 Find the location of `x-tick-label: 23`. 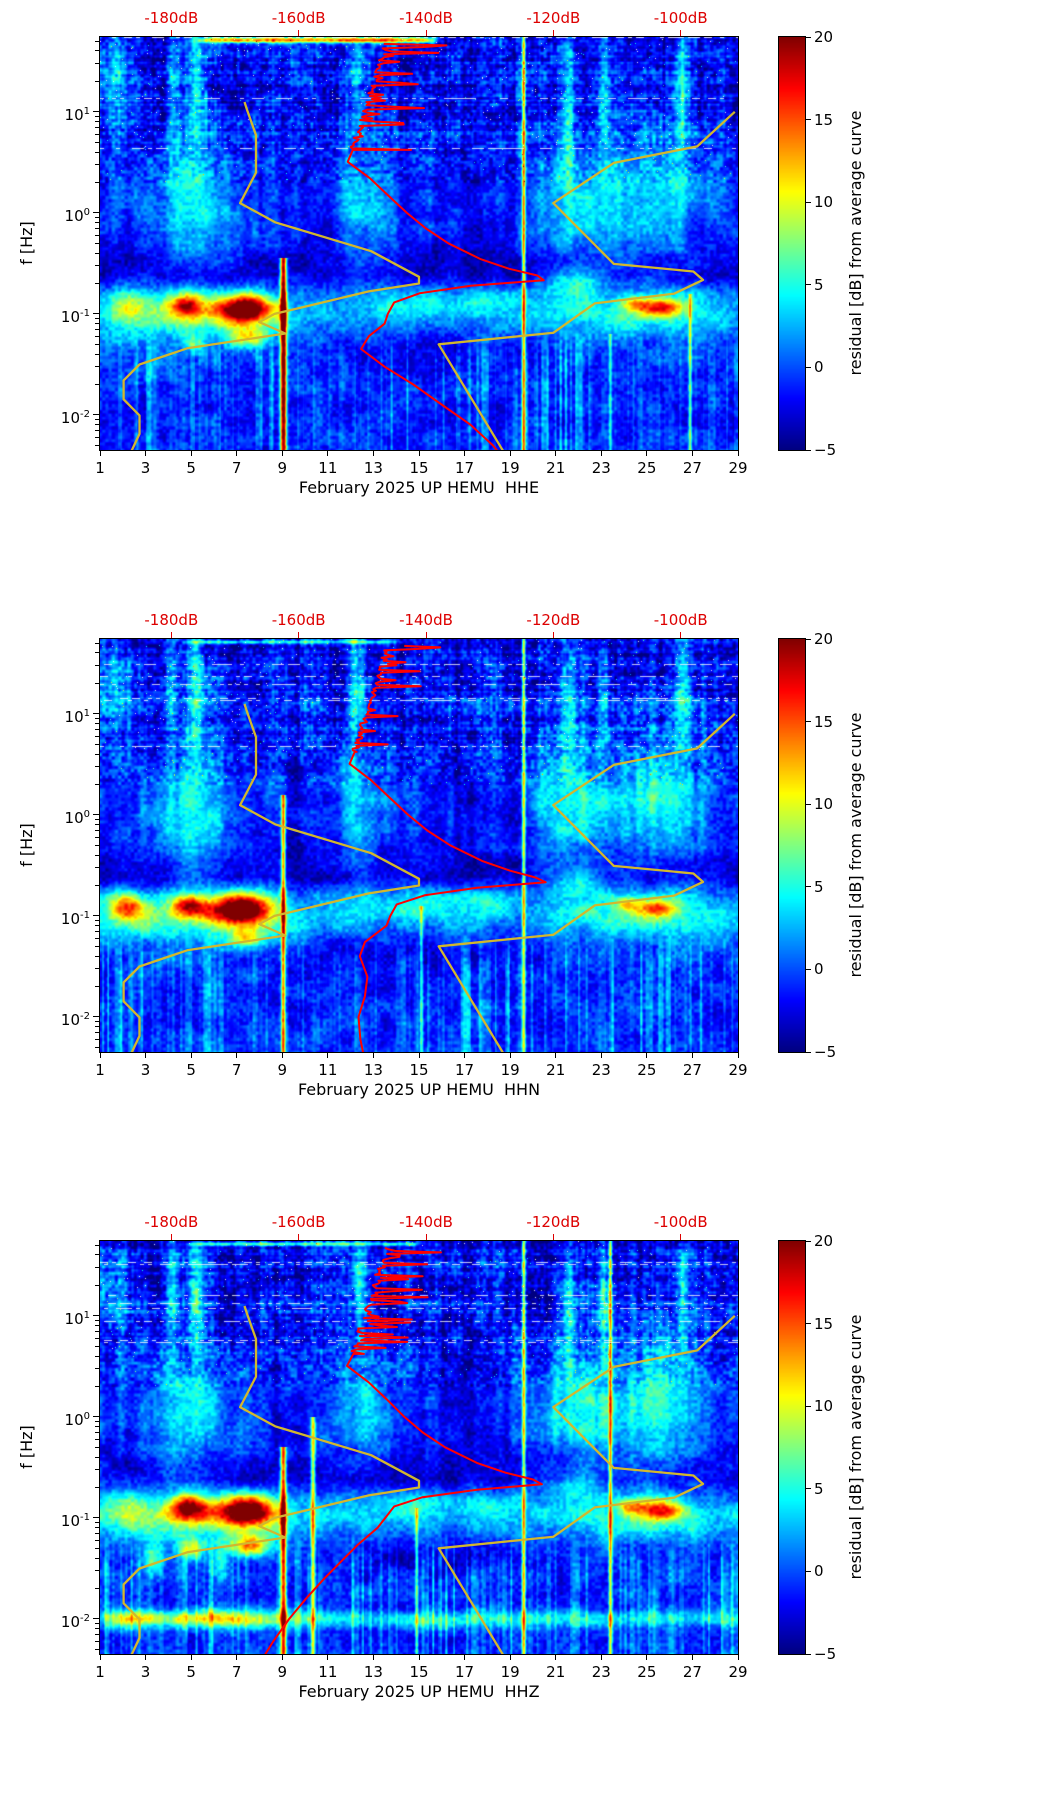

x-tick-label: 23 is located at coordinates (601, 1070).